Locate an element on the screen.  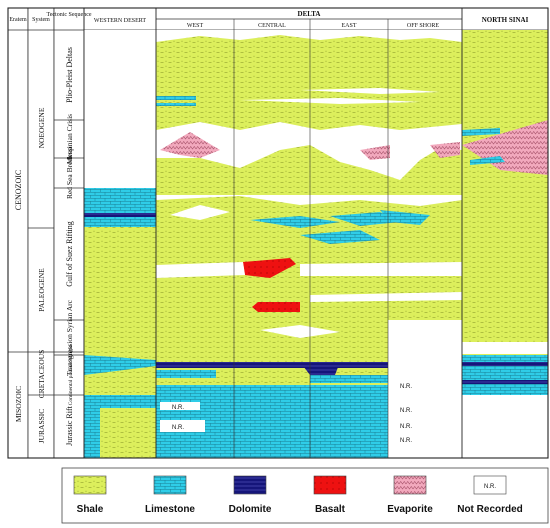
nr-mark-delta-west-2: N.R. is located at coordinates (178, 428).